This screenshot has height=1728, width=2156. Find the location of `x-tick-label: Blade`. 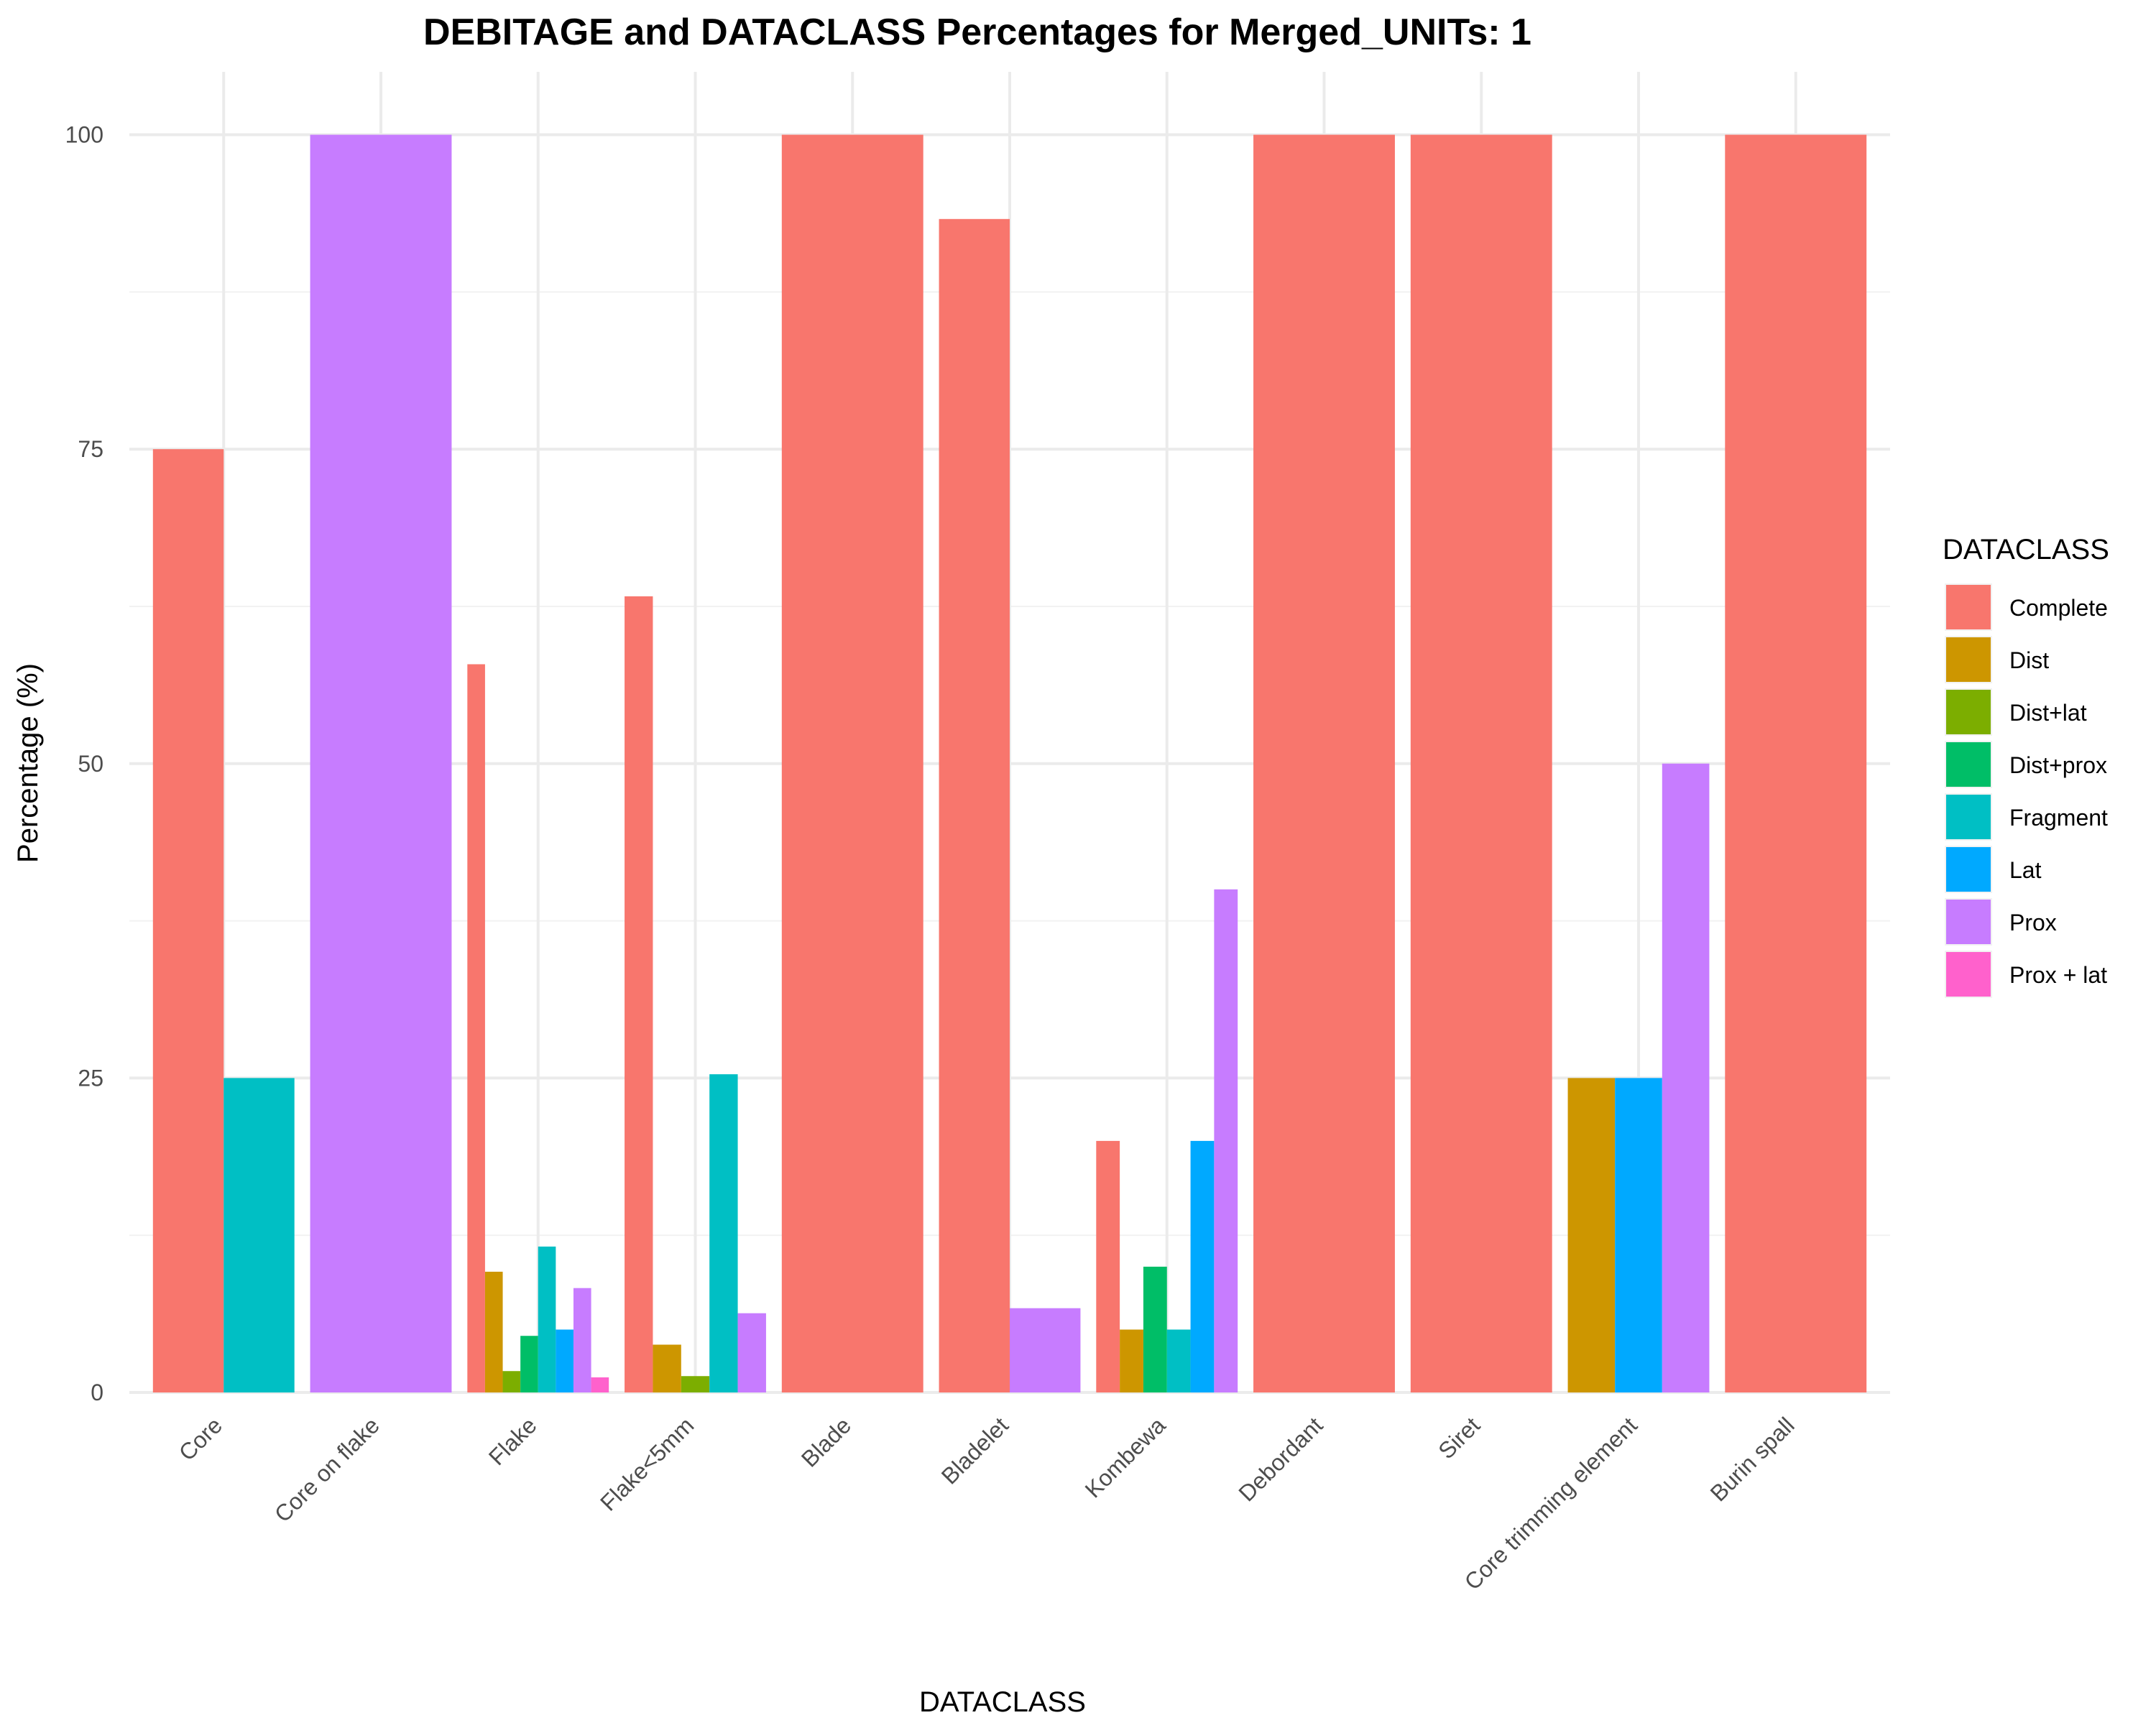

x-tick-label: Blade is located at coordinates (826, 1442).